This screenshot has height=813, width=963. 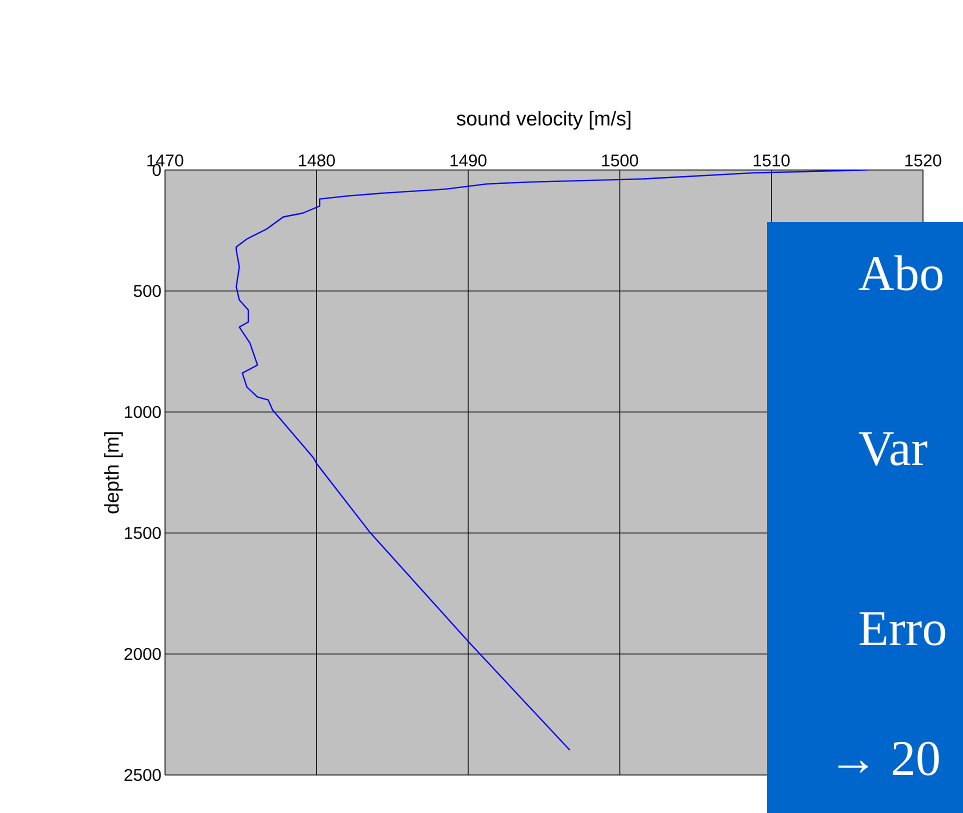 I want to click on x-tick-label: 1520, so click(x=923, y=160).